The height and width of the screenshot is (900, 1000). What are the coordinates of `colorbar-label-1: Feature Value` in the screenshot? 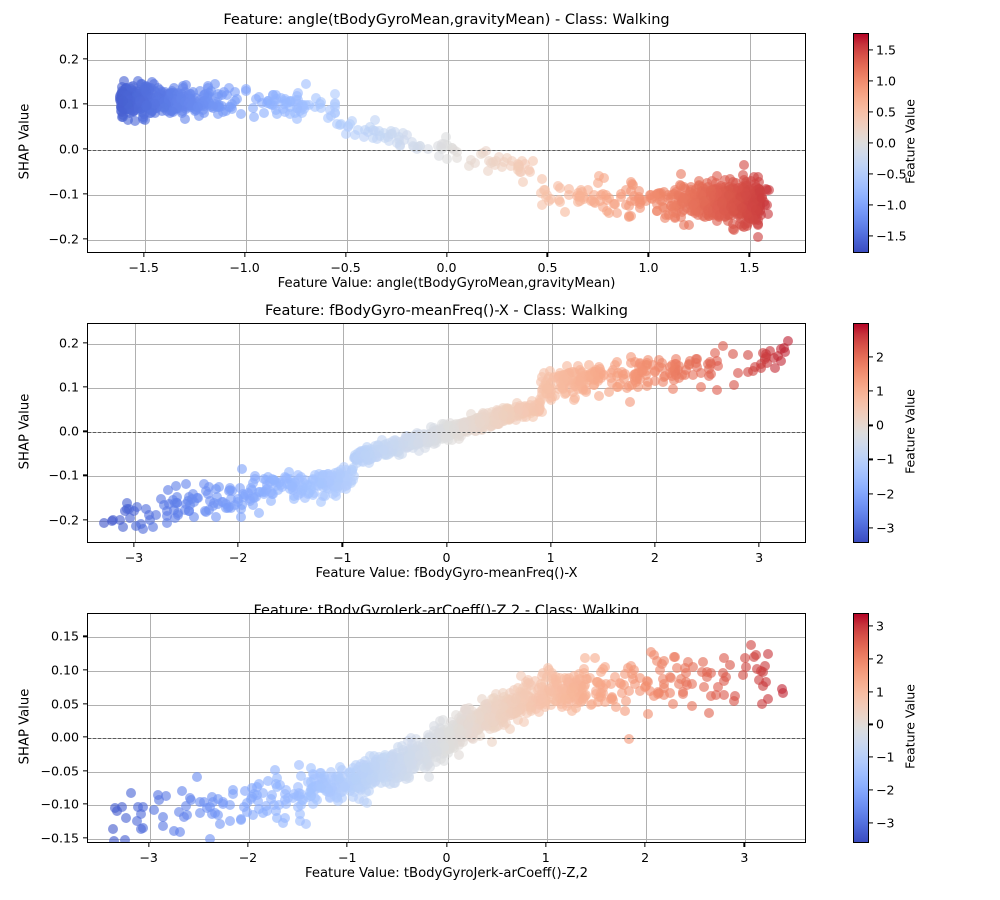 It's located at (910, 141).